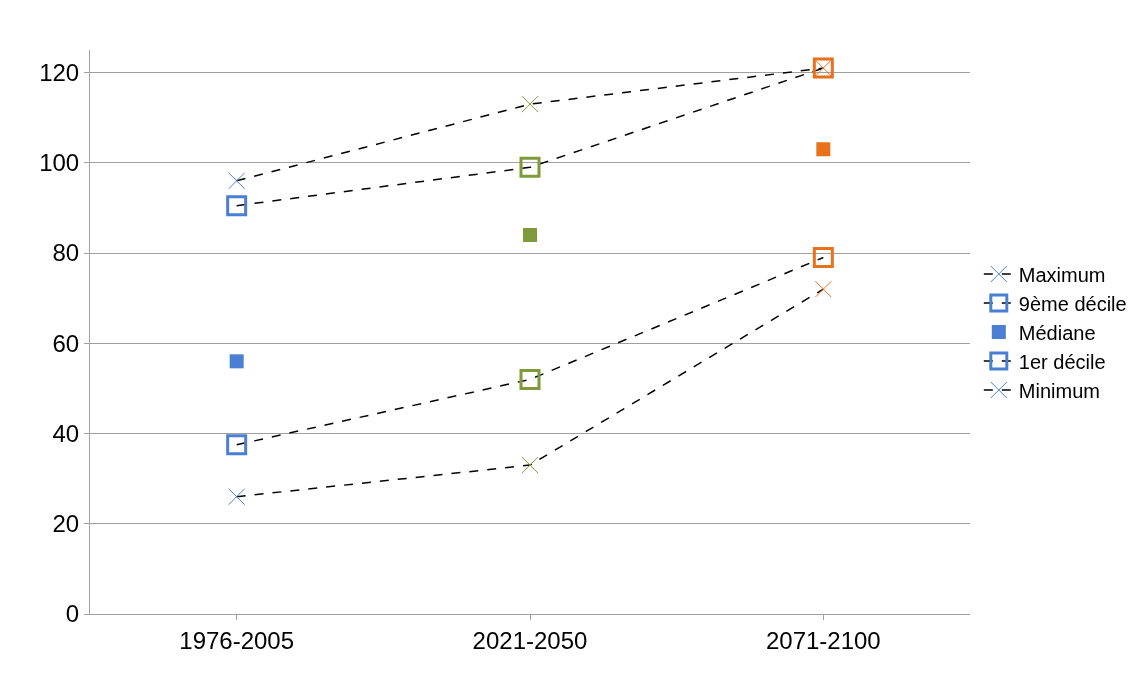  What do you see at coordinates (1072, 303) in the screenshot?
I see `legend-label: 9ème décile` at bounding box center [1072, 303].